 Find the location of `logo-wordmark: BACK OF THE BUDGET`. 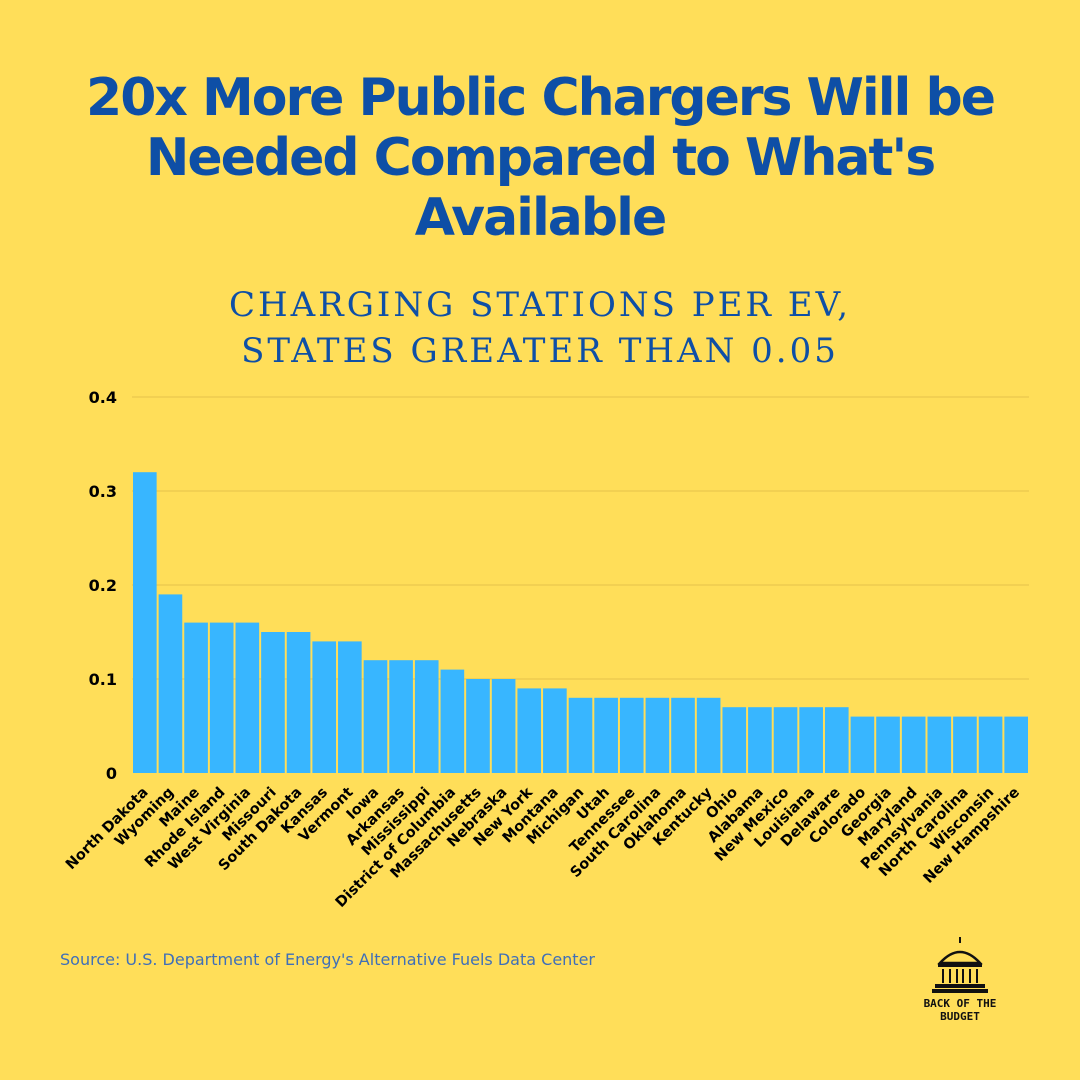

logo-wordmark: BACK OF THE BUDGET is located at coordinates (960, 1010).